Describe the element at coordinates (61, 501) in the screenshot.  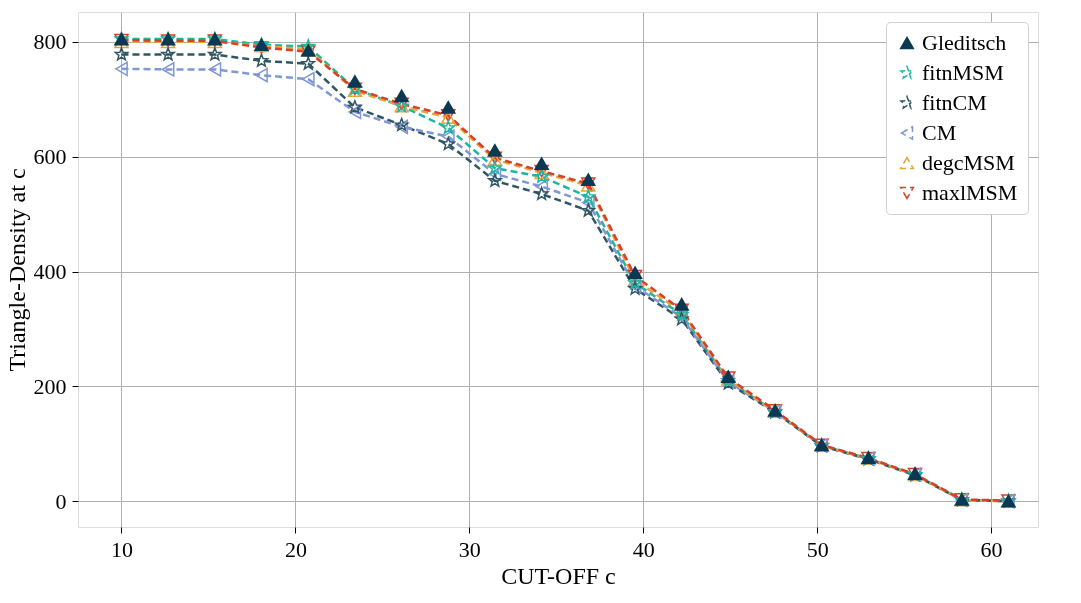
I see `y-tick-label: 0` at that location.